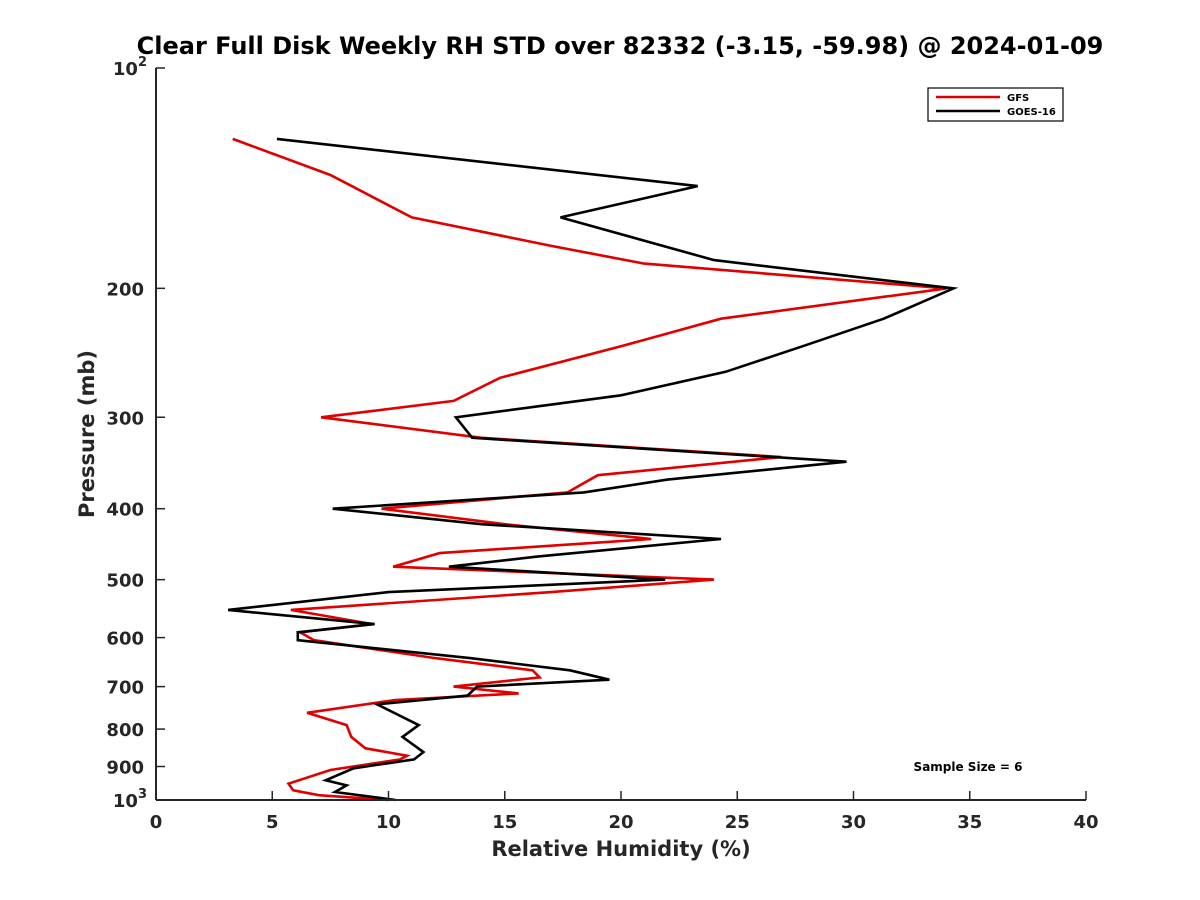 This screenshot has height=900, width=1200. Describe the element at coordinates (125, 688) in the screenshot. I see `y-tick-label: 700` at that location.